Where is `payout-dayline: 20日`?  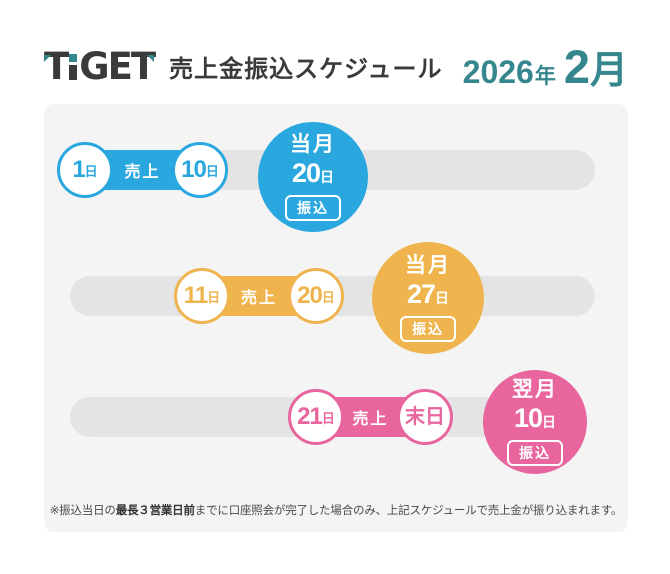 payout-dayline: 20日 is located at coordinates (313, 173).